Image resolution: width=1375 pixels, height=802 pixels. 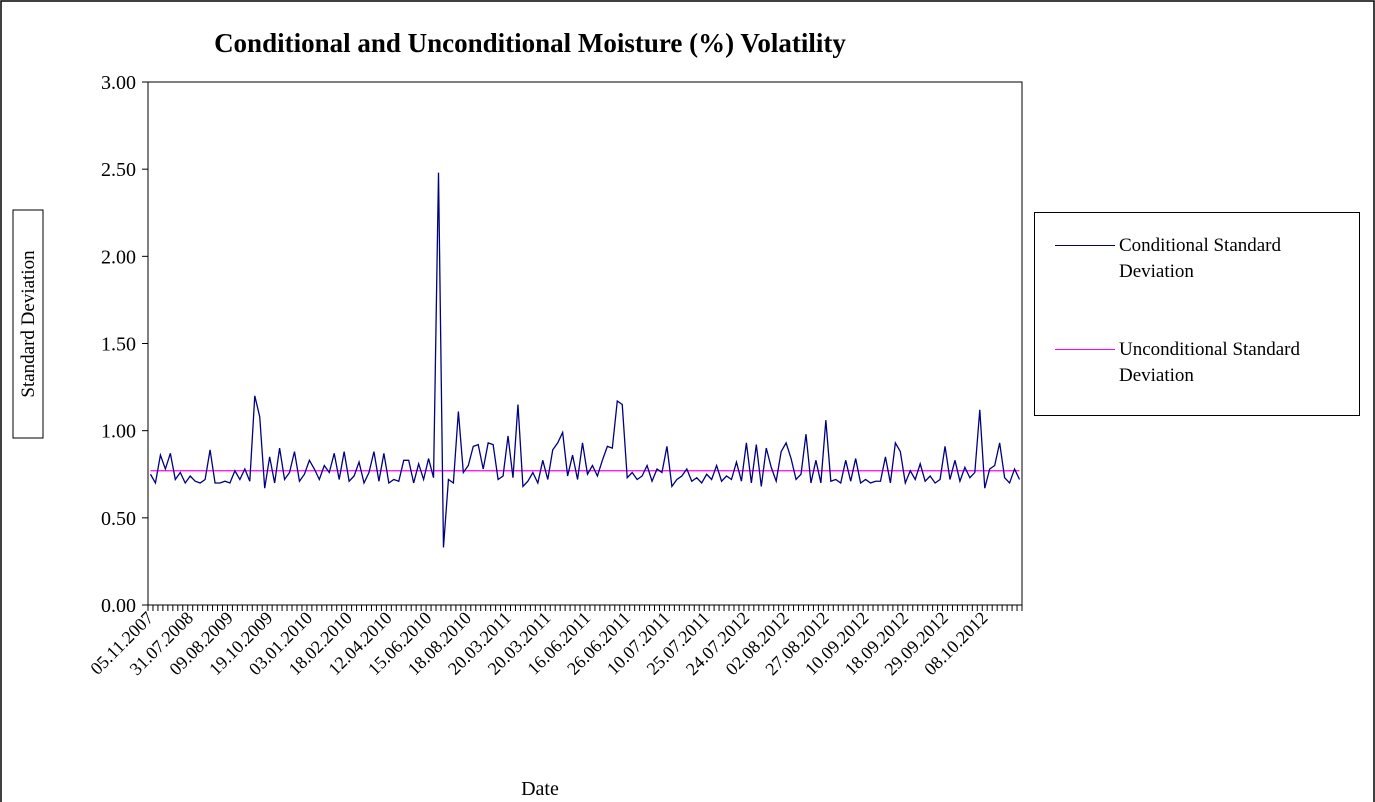 I want to click on x-axis-label: Date, so click(x=540, y=789).